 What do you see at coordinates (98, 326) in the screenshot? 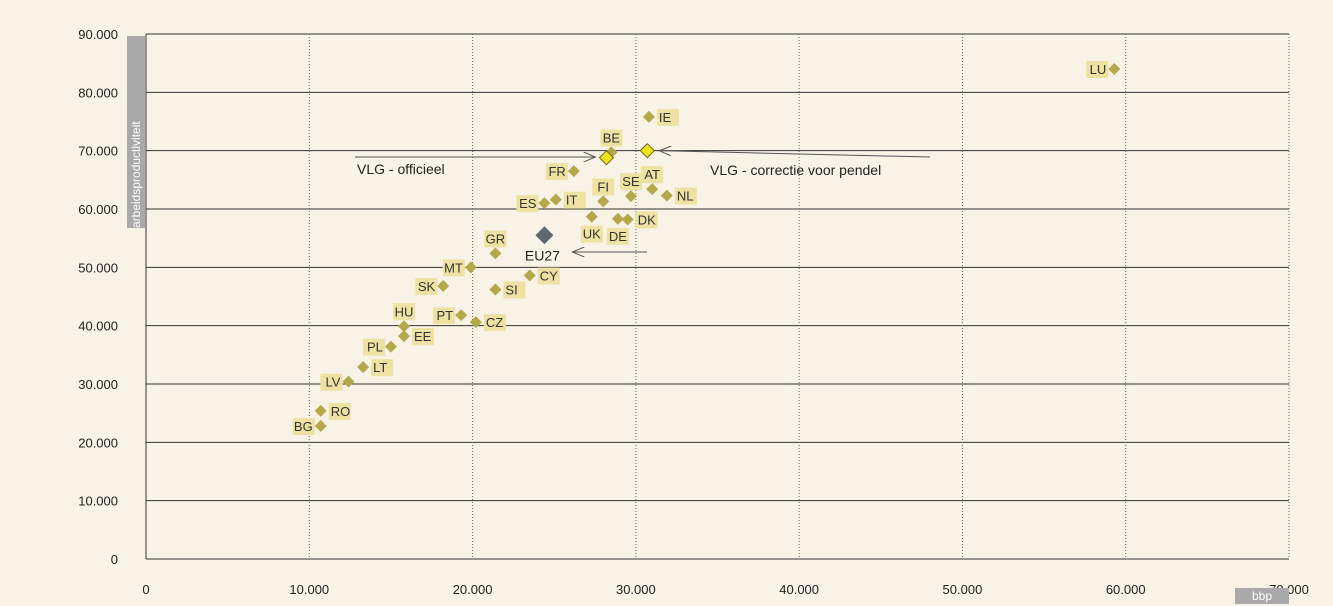
I see `y-tick-label: 40.000` at bounding box center [98, 326].